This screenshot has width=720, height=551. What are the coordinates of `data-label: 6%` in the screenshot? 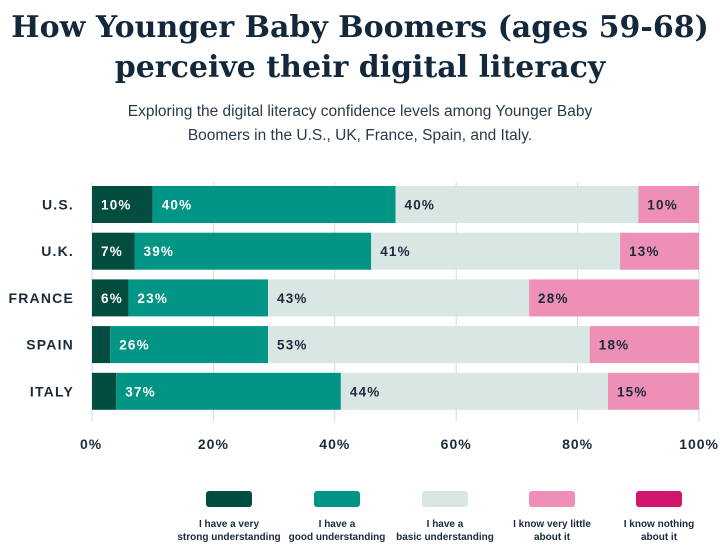 It's located at (112, 298).